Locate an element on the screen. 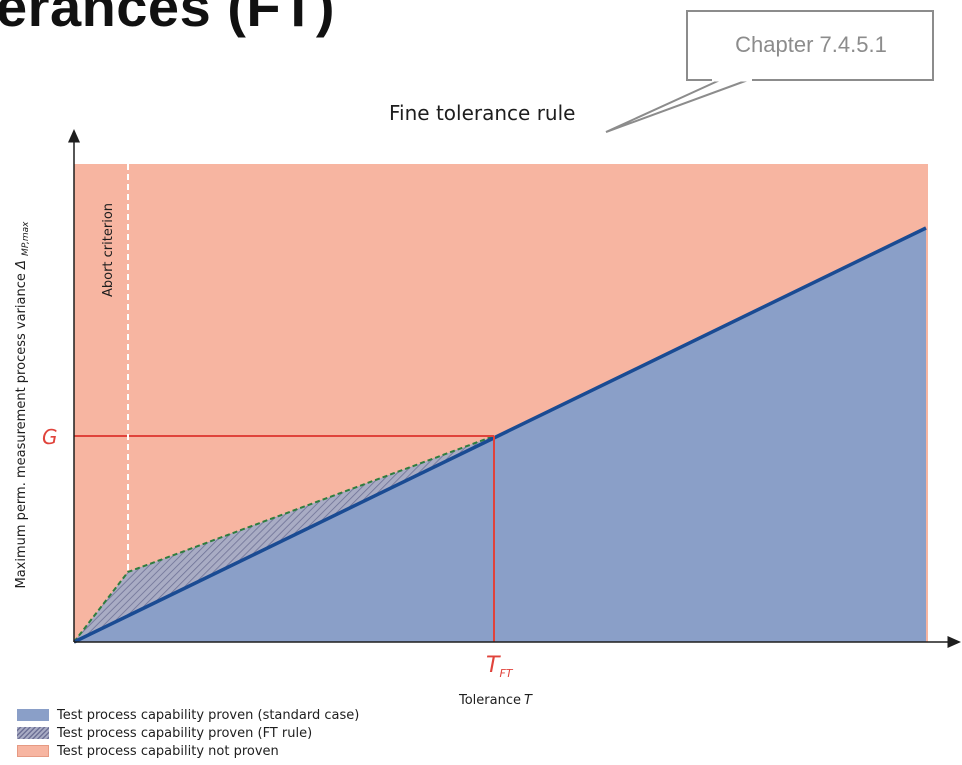 The image size is (962, 765). legend-item-not-proven: Test process capability not proven is located at coordinates (188, 751).